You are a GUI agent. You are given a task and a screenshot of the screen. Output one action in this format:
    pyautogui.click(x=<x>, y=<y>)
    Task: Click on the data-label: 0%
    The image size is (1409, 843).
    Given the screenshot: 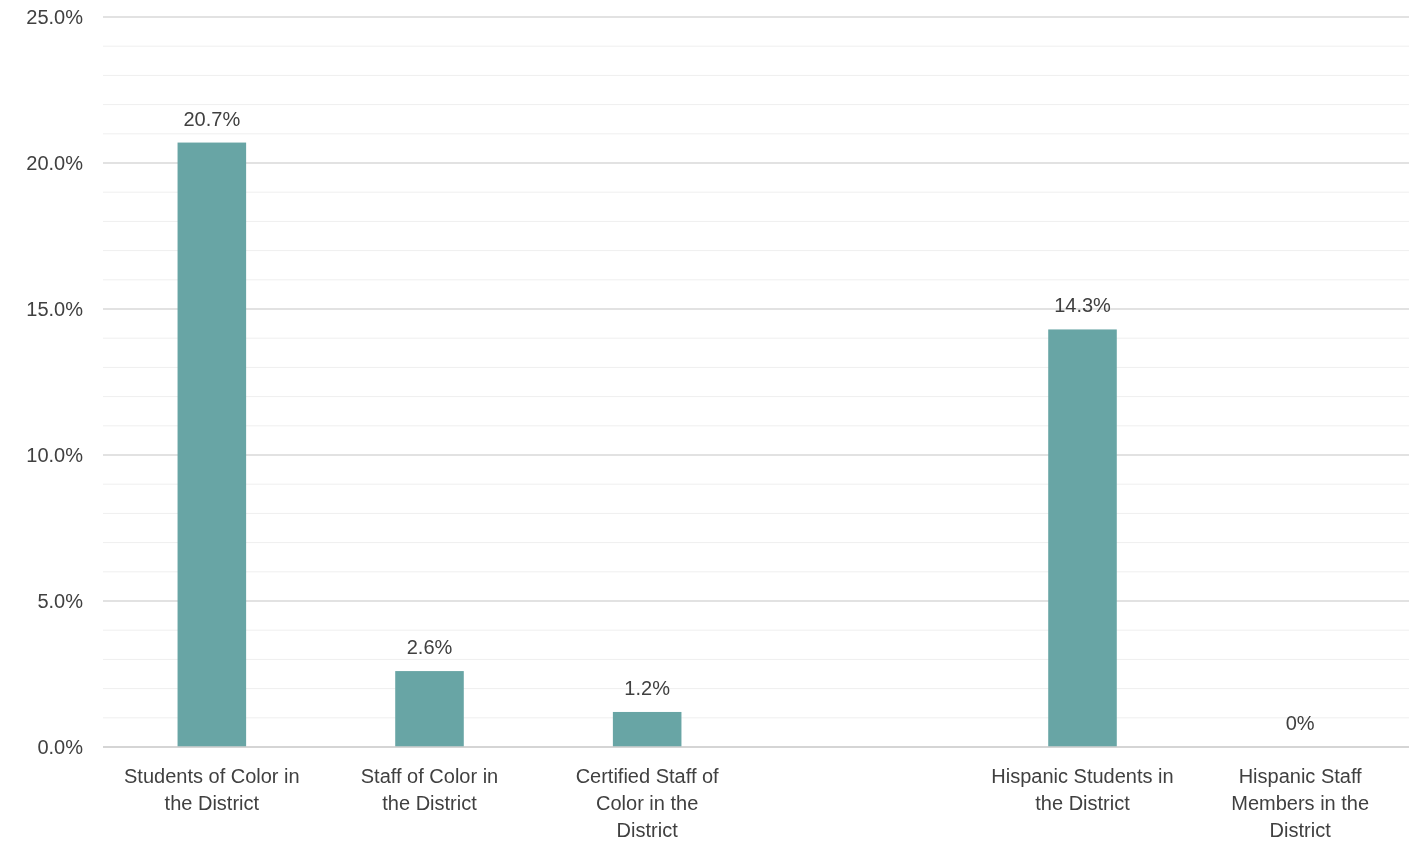 What is the action you would take?
    pyautogui.click(x=1300, y=723)
    